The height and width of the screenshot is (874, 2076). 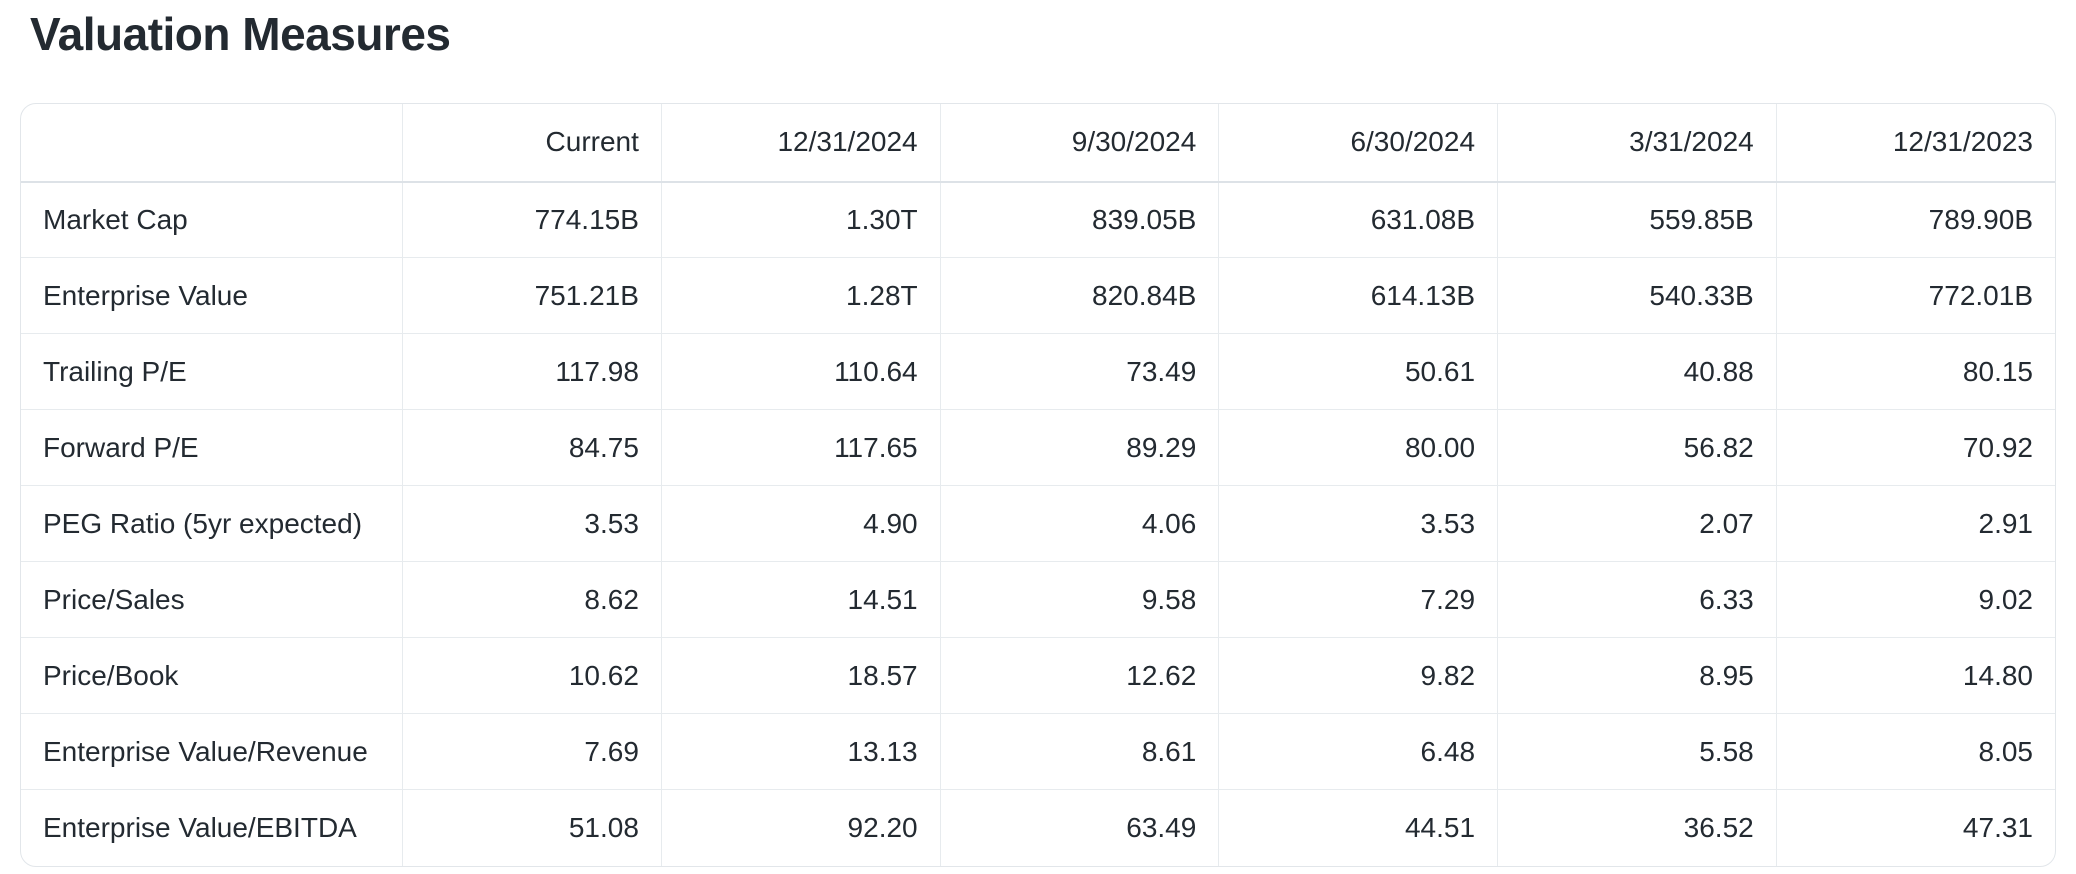 I want to click on cell-value: 2.07, so click(x=1637, y=523).